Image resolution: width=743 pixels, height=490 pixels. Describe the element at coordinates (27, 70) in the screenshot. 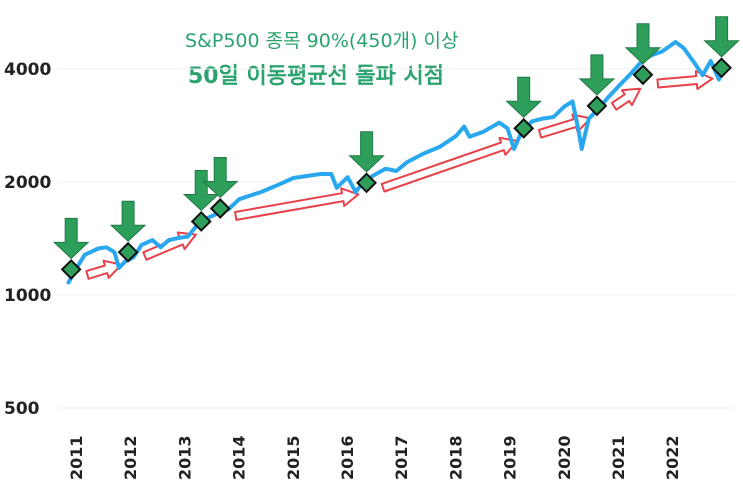

I see `y-tick-4000: 4000` at that location.